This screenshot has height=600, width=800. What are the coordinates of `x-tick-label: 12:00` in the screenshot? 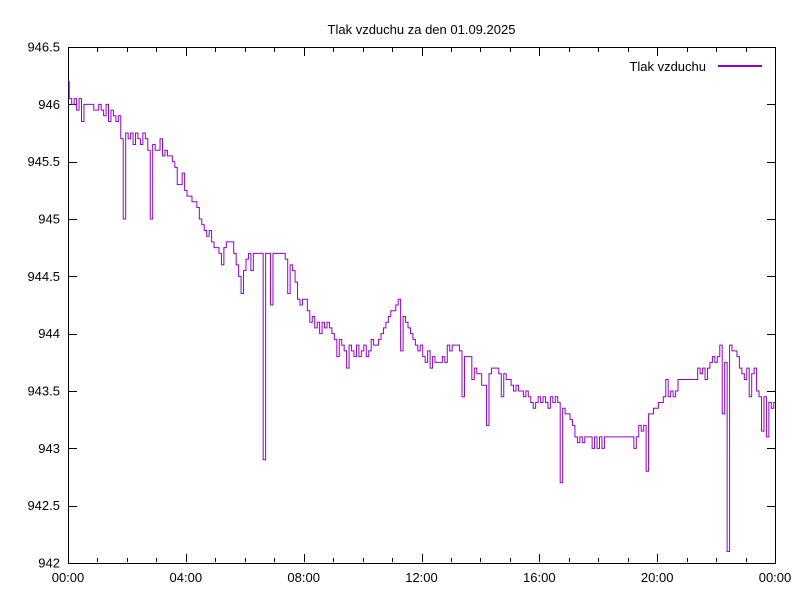 It's located at (421, 577).